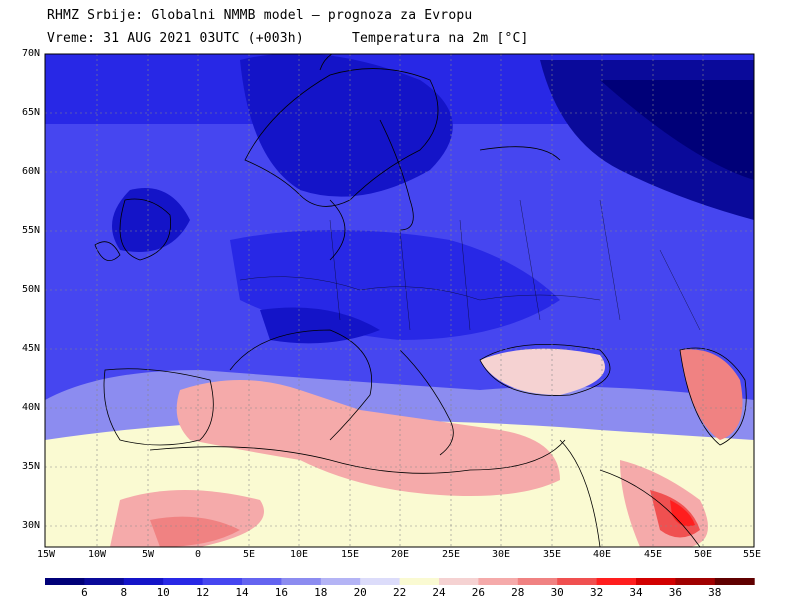 This screenshot has width=800, height=600. I want to click on colorbar-label: 28, so click(518, 592).